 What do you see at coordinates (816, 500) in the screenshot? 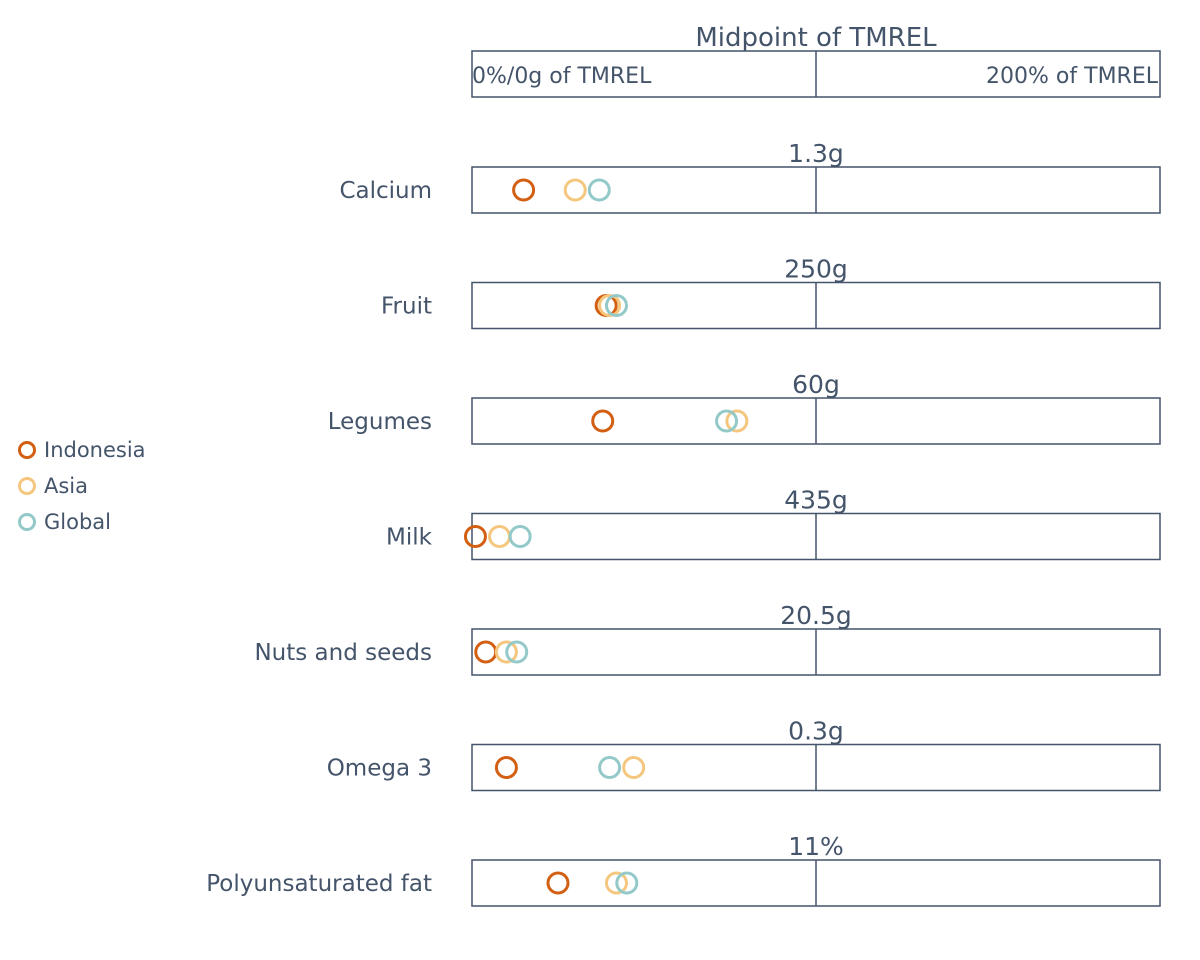
I see `midpoint-label: 435g` at bounding box center [816, 500].